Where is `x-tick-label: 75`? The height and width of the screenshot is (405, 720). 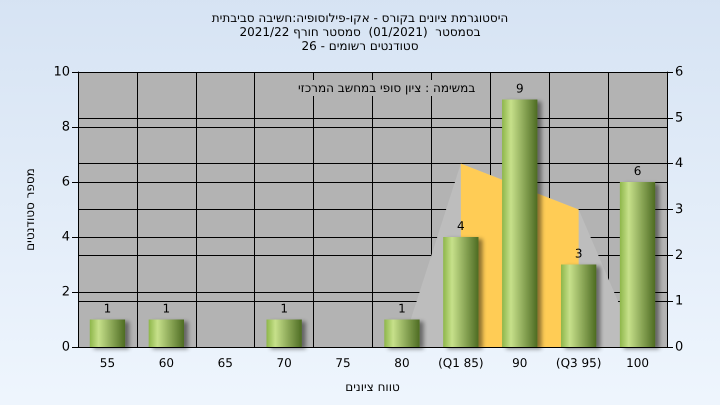 x-tick-label: 75 is located at coordinates (343, 363).